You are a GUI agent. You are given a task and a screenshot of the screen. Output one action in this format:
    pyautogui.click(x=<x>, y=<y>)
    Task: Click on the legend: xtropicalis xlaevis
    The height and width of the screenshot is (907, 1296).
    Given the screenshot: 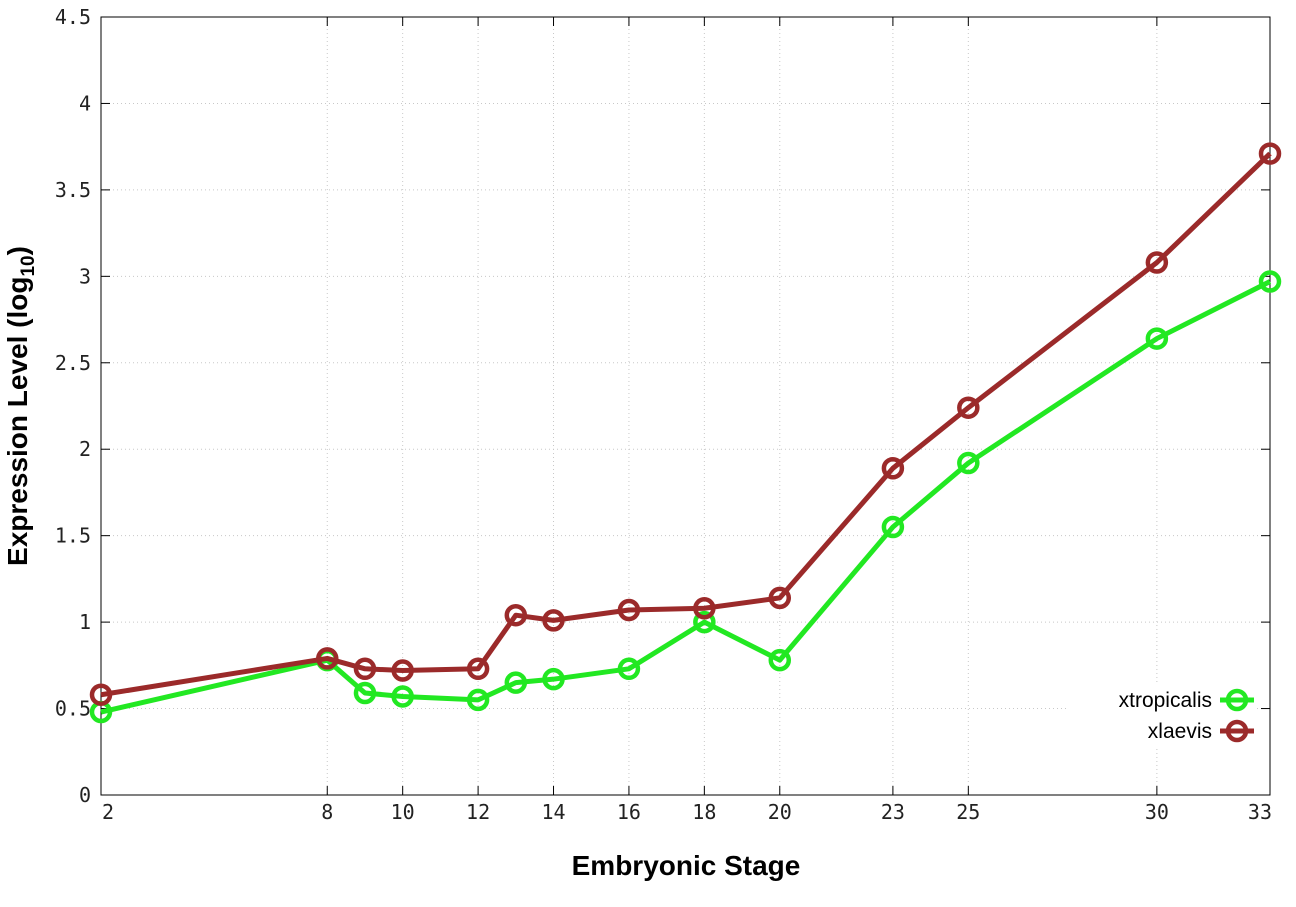 What is the action you would take?
    pyautogui.click(x=1161, y=715)
    